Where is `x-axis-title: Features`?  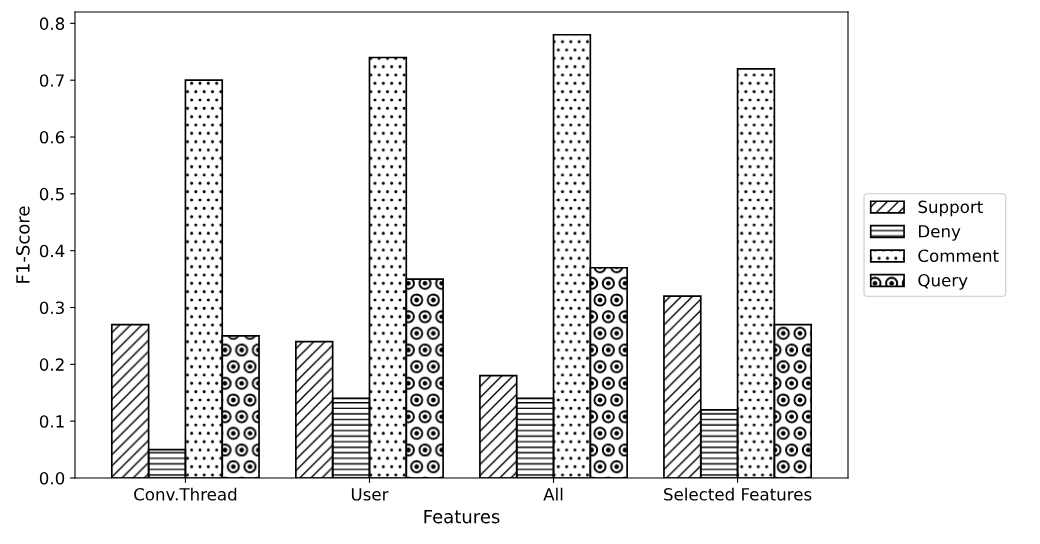 x-axis-title: Features is located at coordinates (462, 516).